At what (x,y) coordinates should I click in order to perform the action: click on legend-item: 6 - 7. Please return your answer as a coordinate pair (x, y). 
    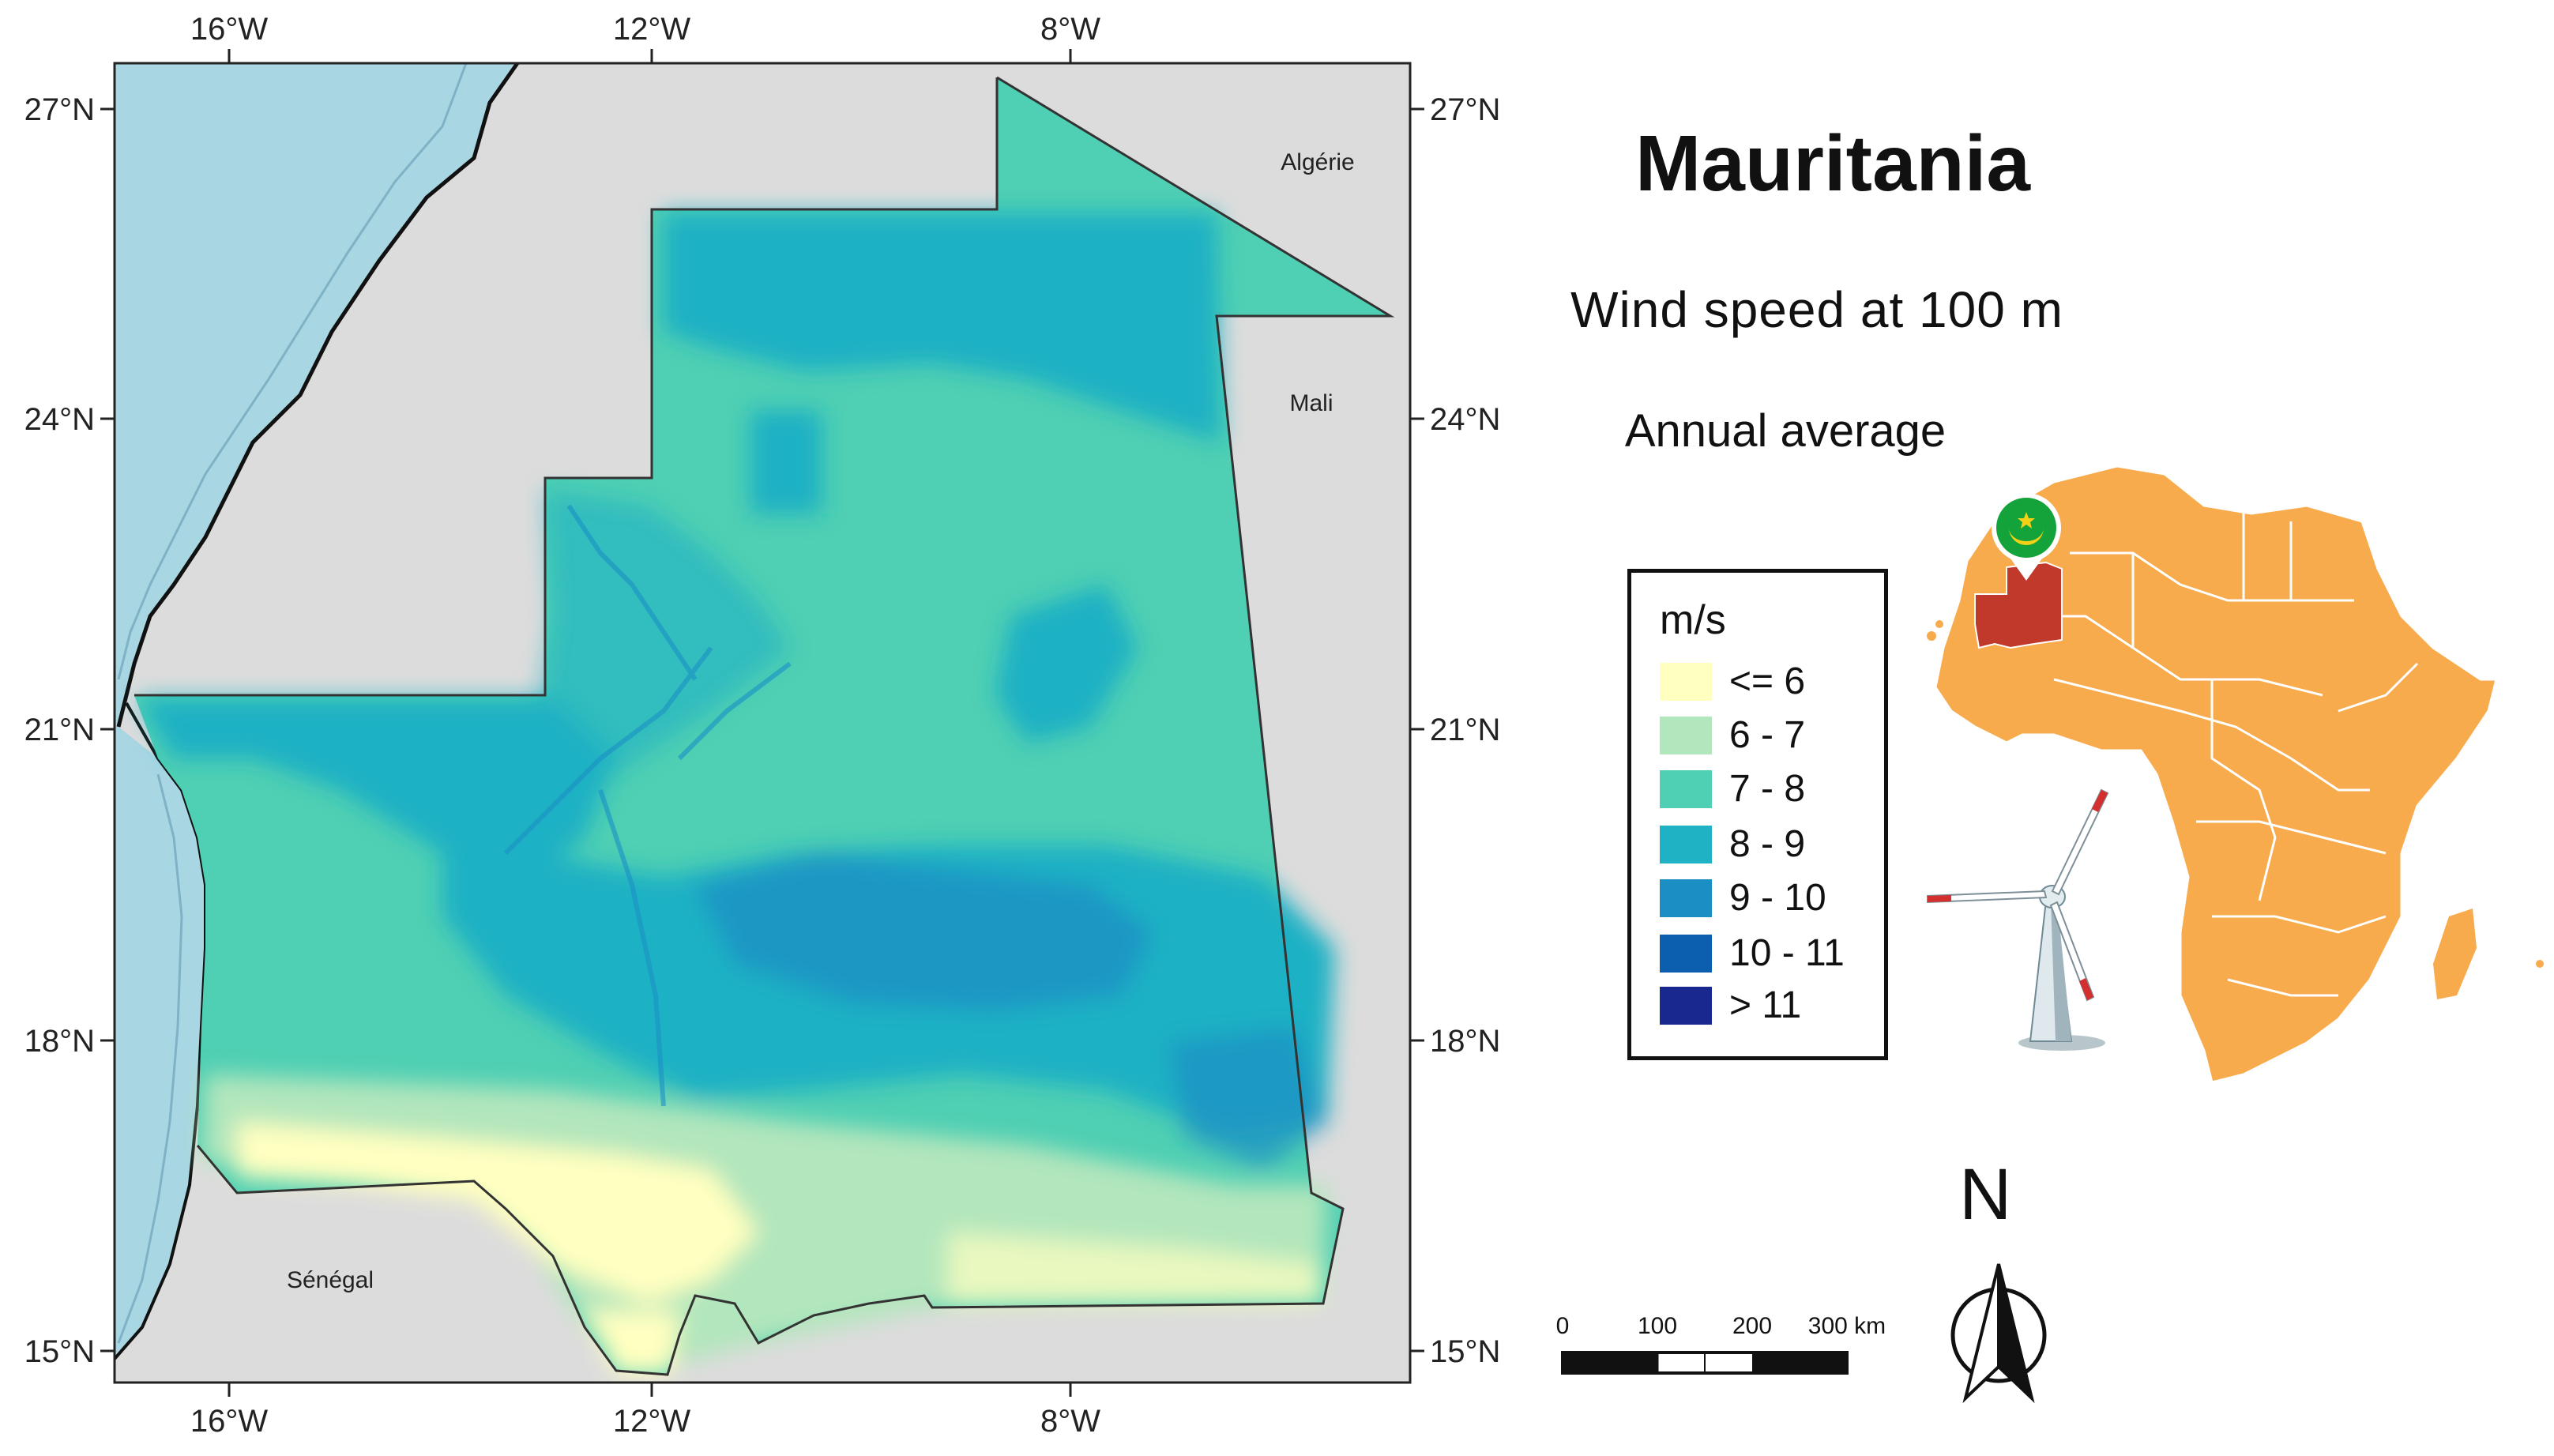
    Looking at the image, I should click on (1774, 735).